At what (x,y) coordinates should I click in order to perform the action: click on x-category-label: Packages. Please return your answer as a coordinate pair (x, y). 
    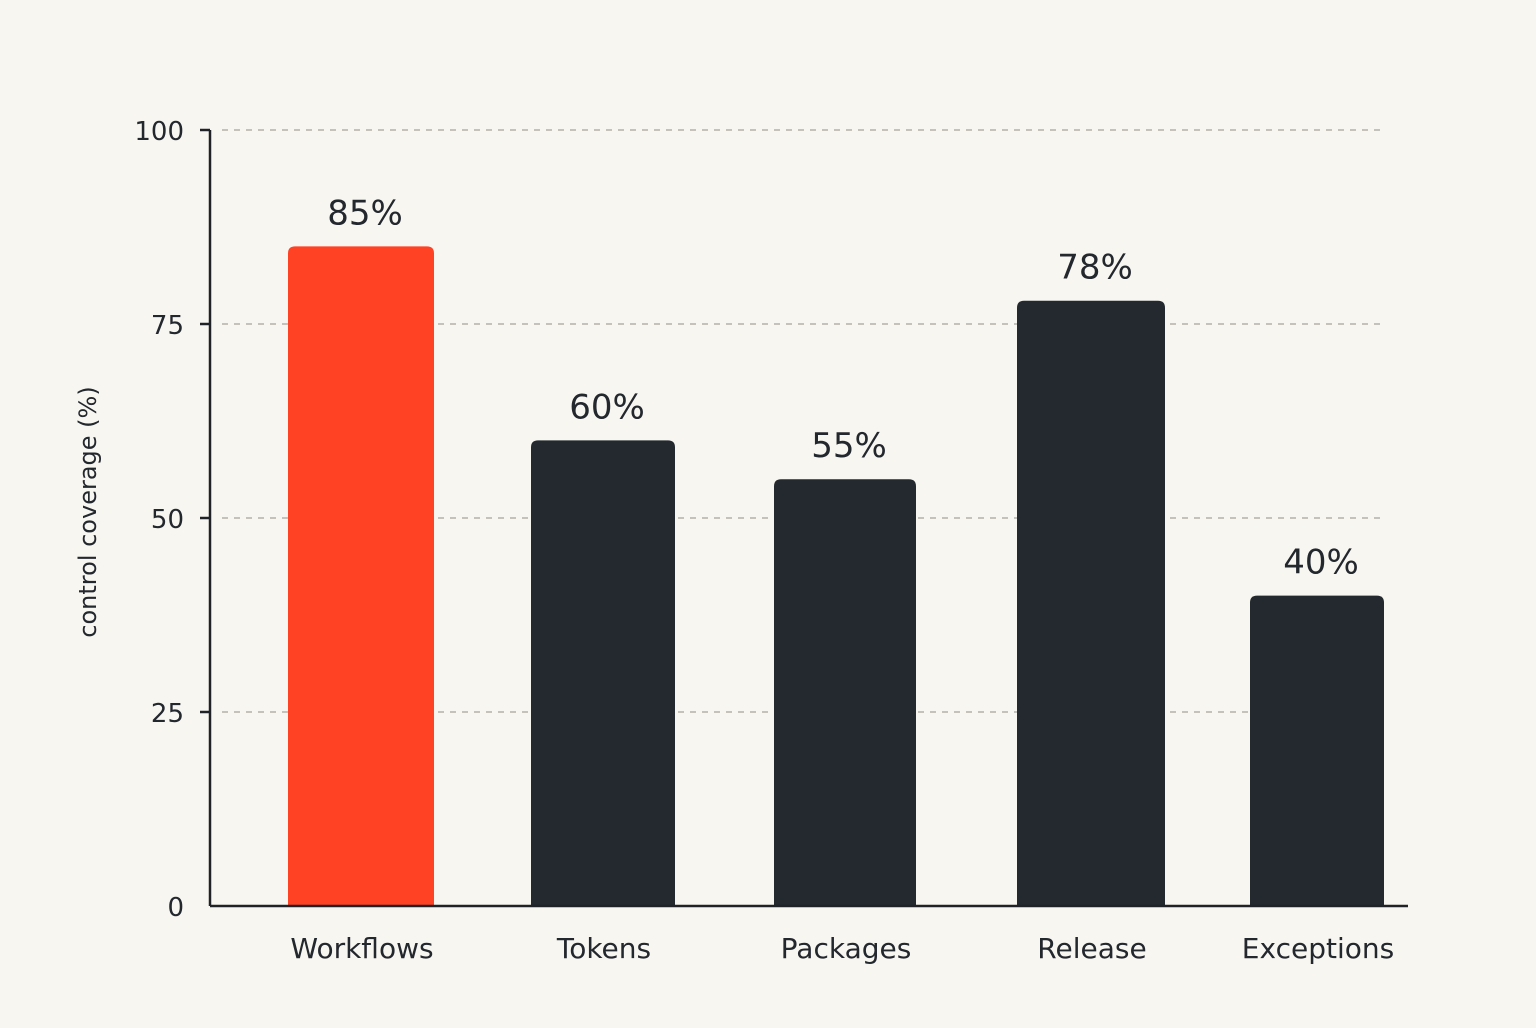
    Looking at the image, I should click on (846, 948).